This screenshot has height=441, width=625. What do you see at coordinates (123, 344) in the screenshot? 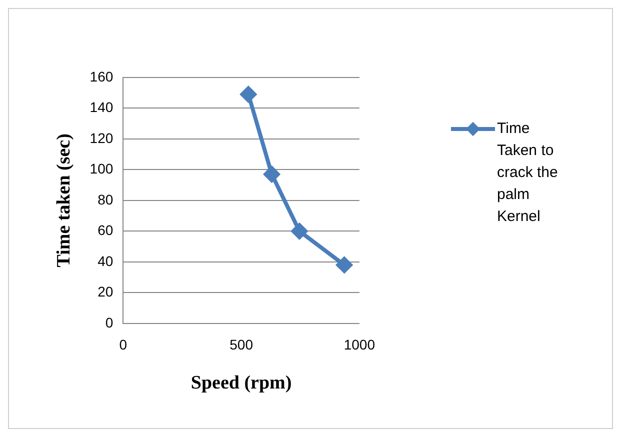
I see `x-tick-label: 0` at bounding box center [123, 344].